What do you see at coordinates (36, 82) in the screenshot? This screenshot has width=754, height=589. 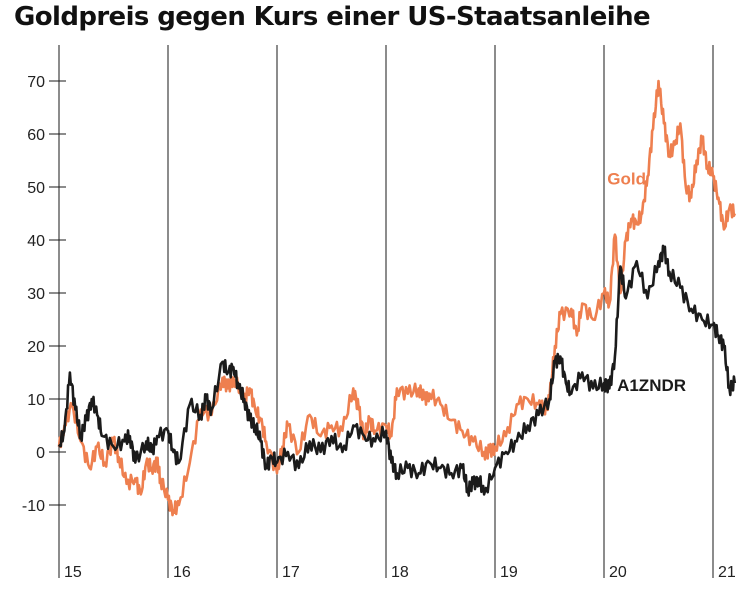 I see `y-tick-label: 70` at bounding box center [36, 82].